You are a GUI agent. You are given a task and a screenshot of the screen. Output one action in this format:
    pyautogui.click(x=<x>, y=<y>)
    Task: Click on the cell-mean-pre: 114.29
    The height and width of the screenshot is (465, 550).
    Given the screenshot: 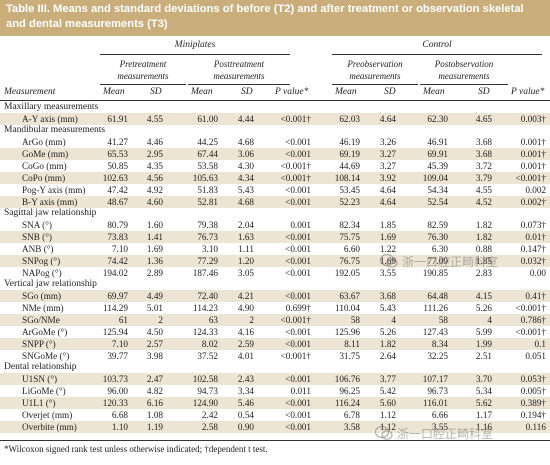 What is the action you would take?
    pyautogui.click(x=115, y=308)
    